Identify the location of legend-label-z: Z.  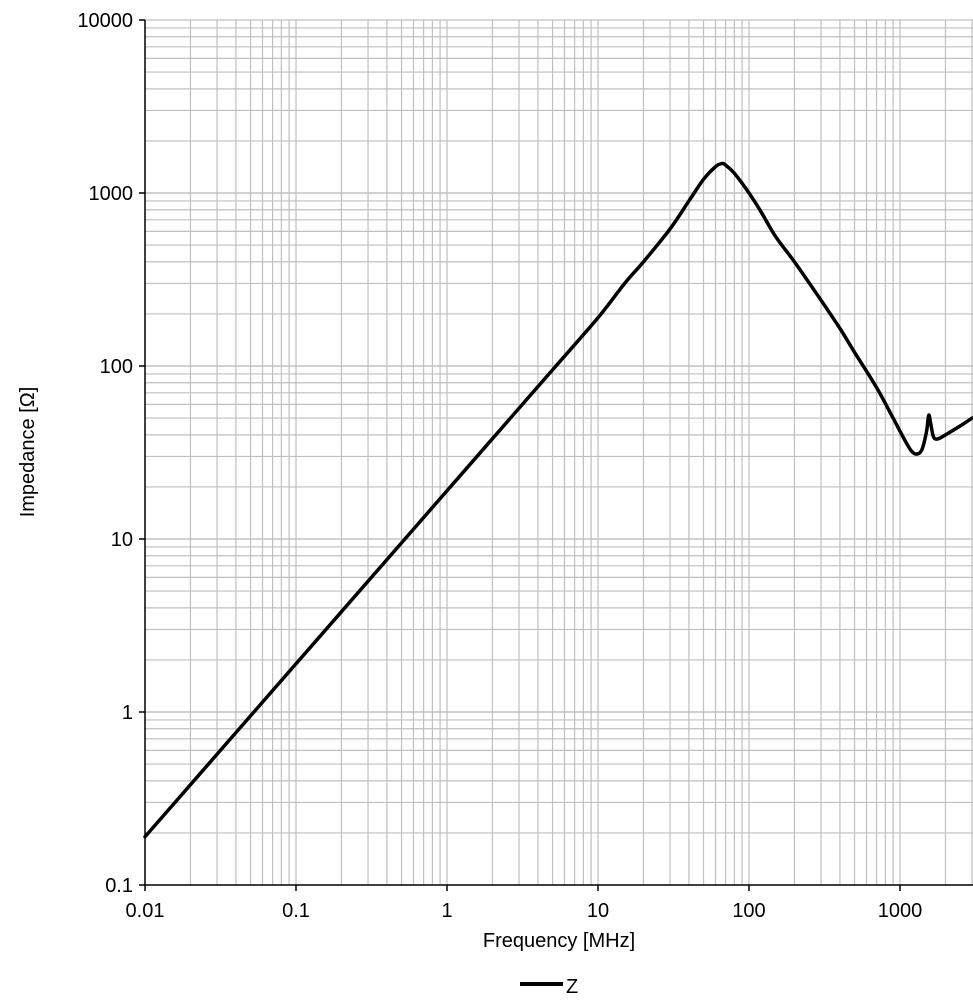
(572, 987).